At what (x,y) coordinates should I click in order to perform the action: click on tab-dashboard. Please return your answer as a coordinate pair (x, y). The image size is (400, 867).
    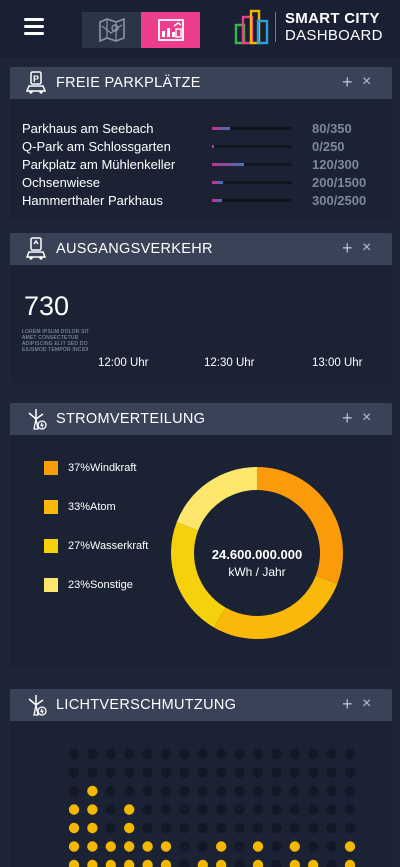
    Looking at the image, I should click on (170, 30).